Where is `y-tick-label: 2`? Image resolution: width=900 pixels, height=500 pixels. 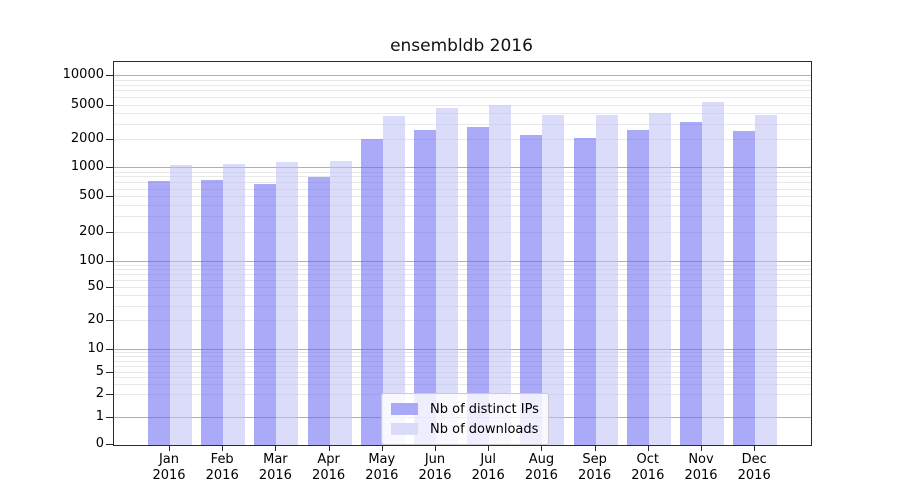 y-tick-label: 2 is located at coordinates (99, 393).